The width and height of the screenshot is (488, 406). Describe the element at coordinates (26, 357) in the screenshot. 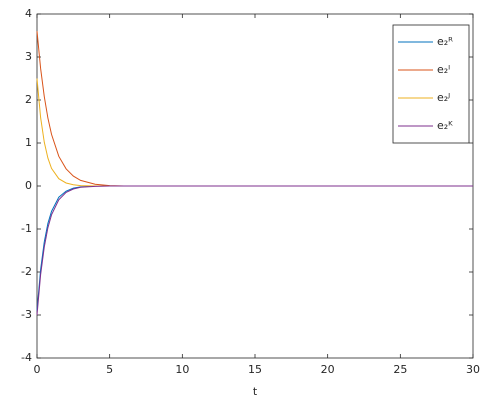

I see `y-tick-label: -4` at that location.